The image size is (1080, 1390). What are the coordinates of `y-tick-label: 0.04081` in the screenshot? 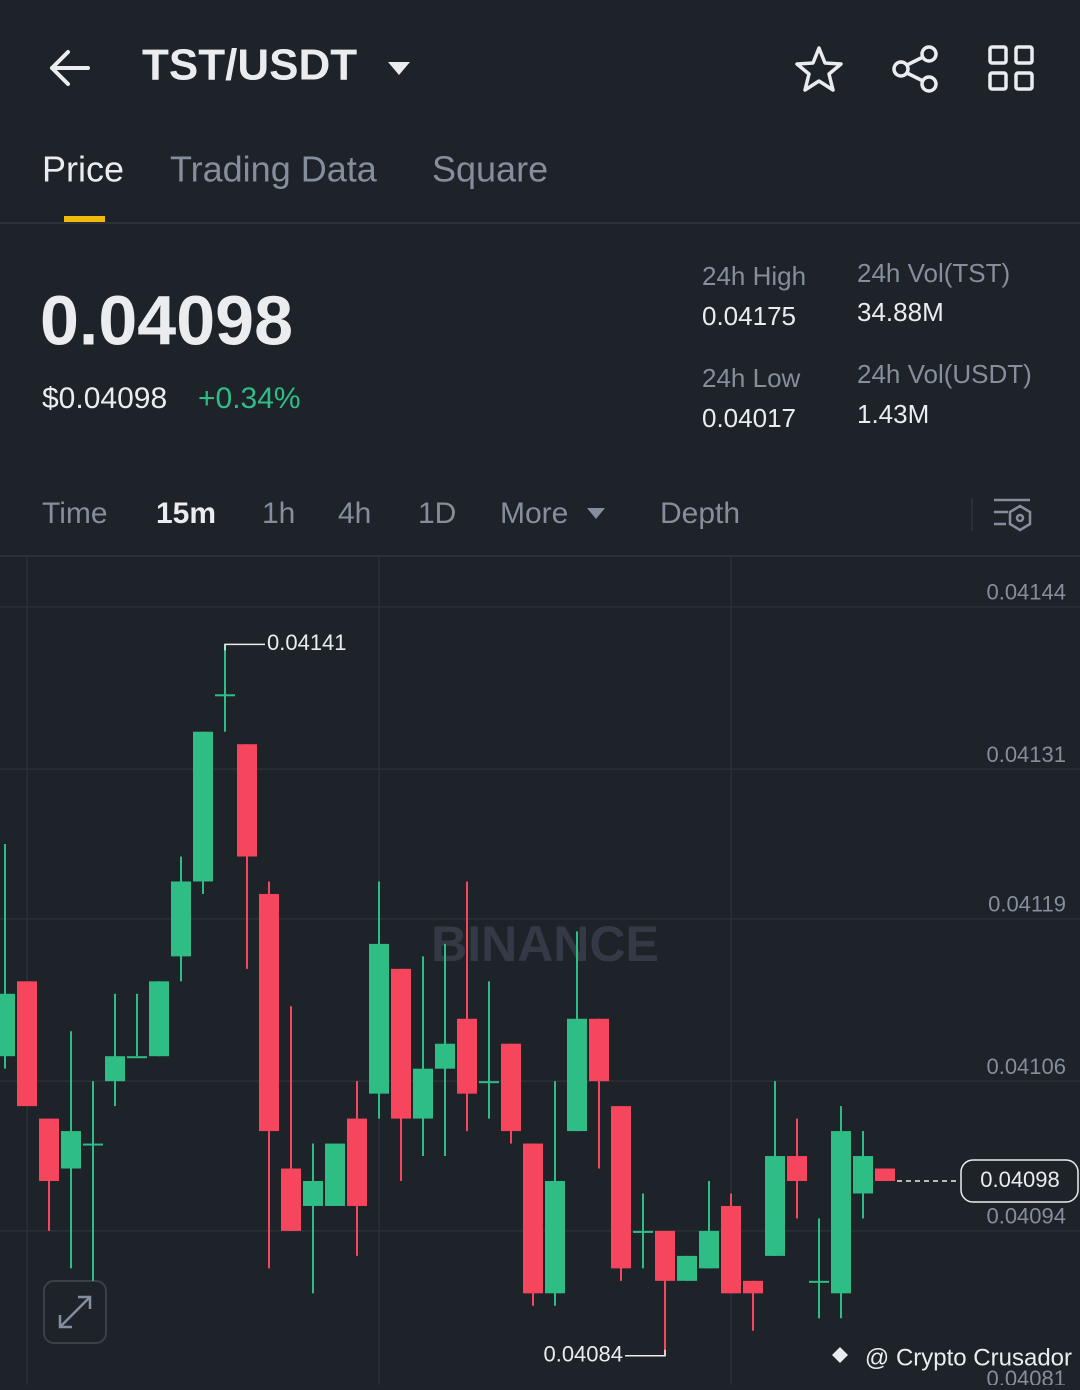 It's located at (1026, 1375).